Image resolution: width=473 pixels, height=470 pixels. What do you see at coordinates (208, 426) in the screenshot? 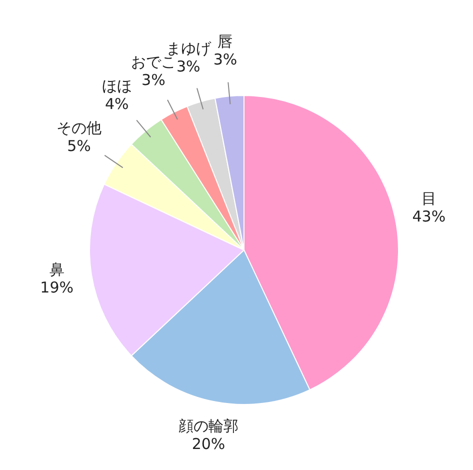
I see `slice-label: 顔の輪郭` at bounding box center [208, 426].